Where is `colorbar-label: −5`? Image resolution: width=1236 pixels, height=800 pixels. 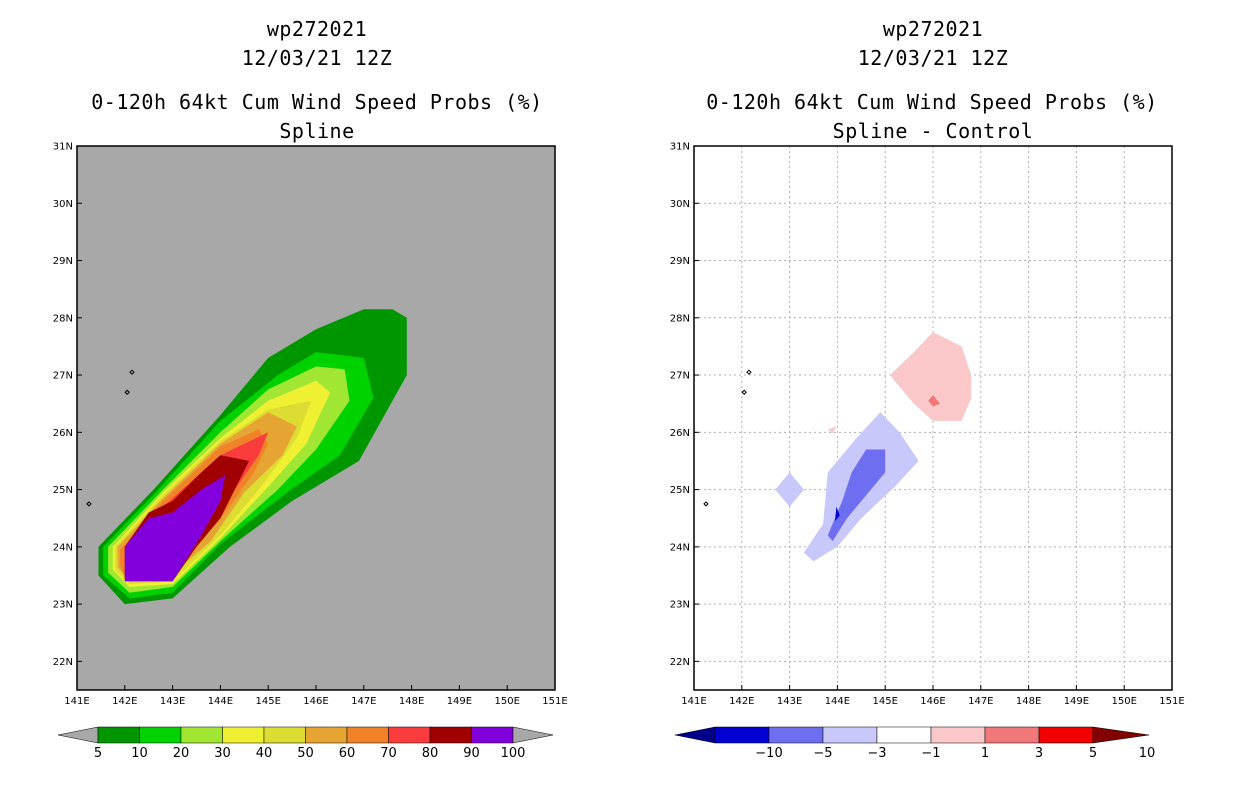
colorbar-label: −5 is located at coordinates (822, 753).